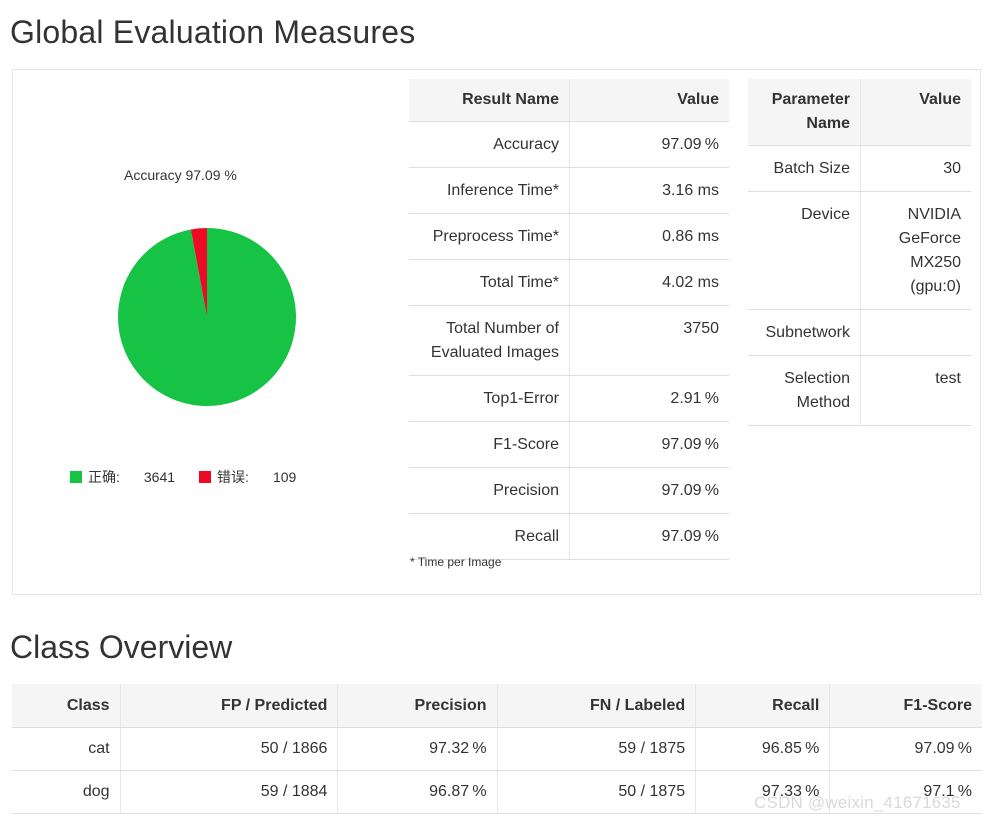  I want to click on table-row: Selection Method test, so click(859, 390).